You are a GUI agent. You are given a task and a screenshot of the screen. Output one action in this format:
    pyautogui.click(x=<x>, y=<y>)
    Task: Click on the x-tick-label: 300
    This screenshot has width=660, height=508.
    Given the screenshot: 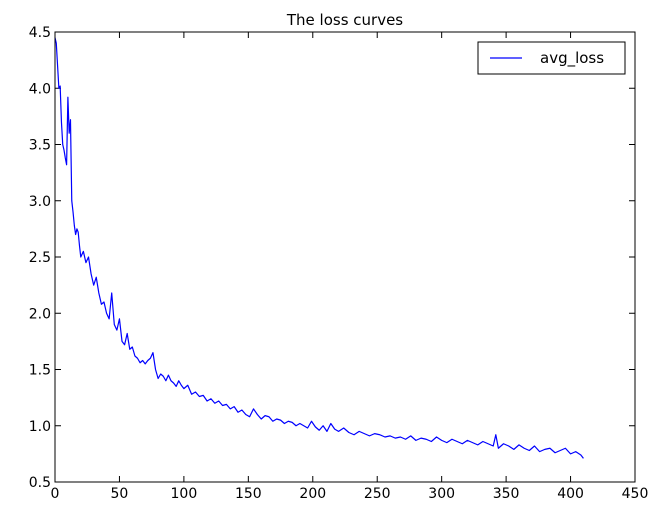 What is the action you would take?
    pyautogui.click(x=441, y=494)
    